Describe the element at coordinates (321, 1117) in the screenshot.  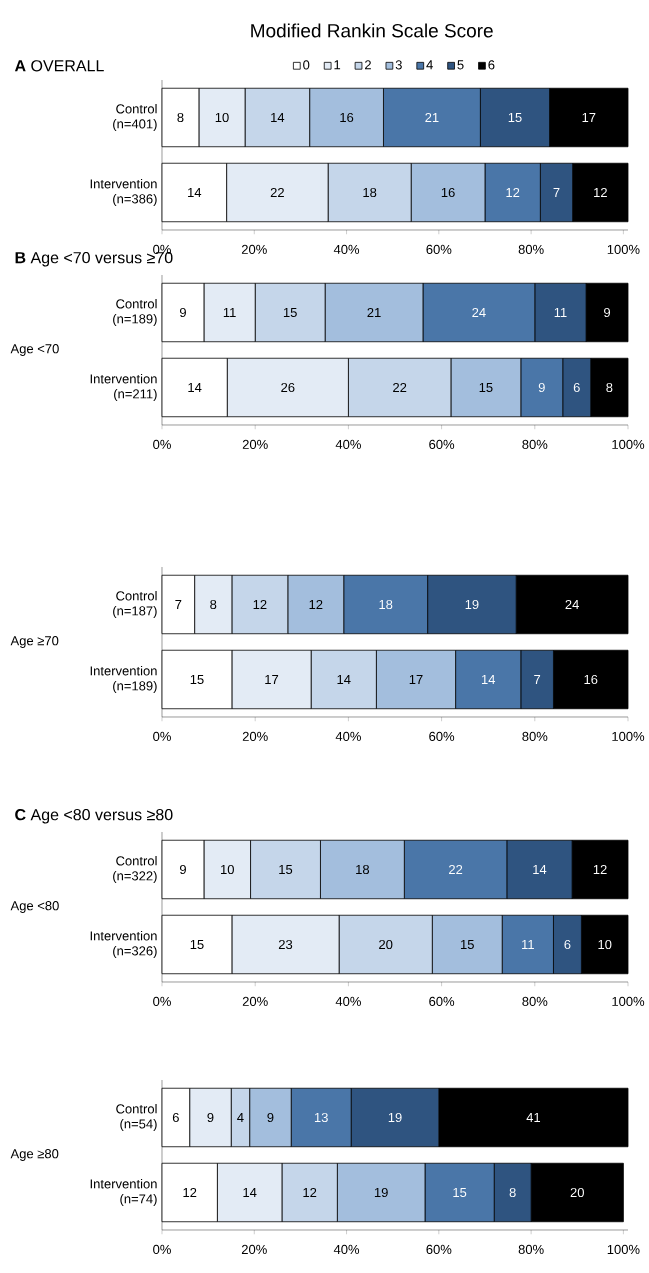
I see `data-label: 13` at that location.